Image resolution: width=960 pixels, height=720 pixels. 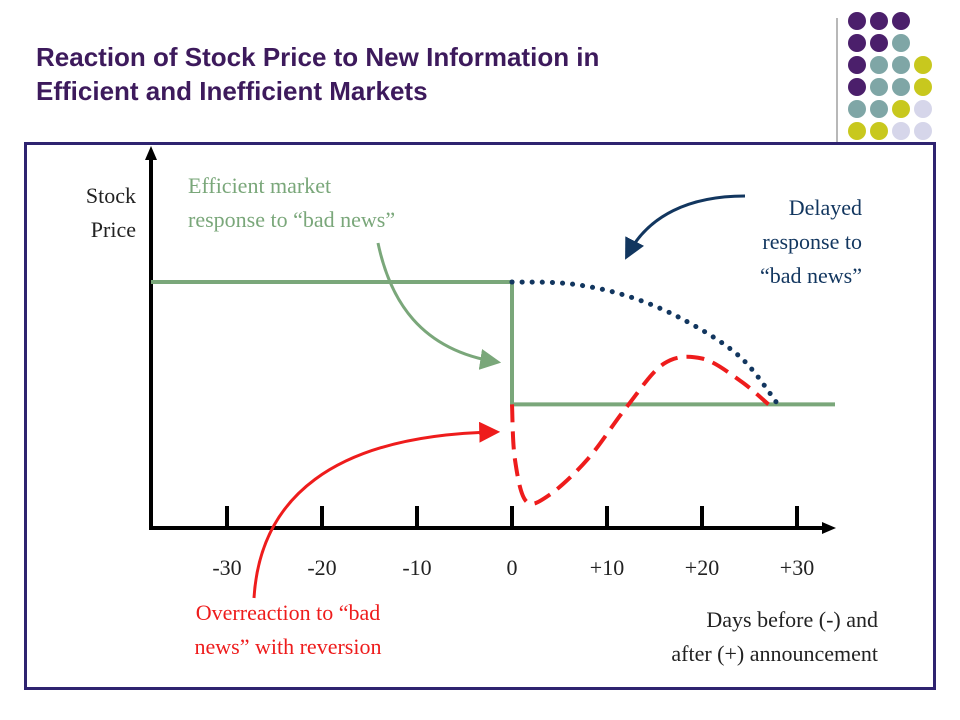 What do you see at coordinates (321, 567) in the screenshot?
I see `x-tick-label: -20` at bounding box center [321, 567].